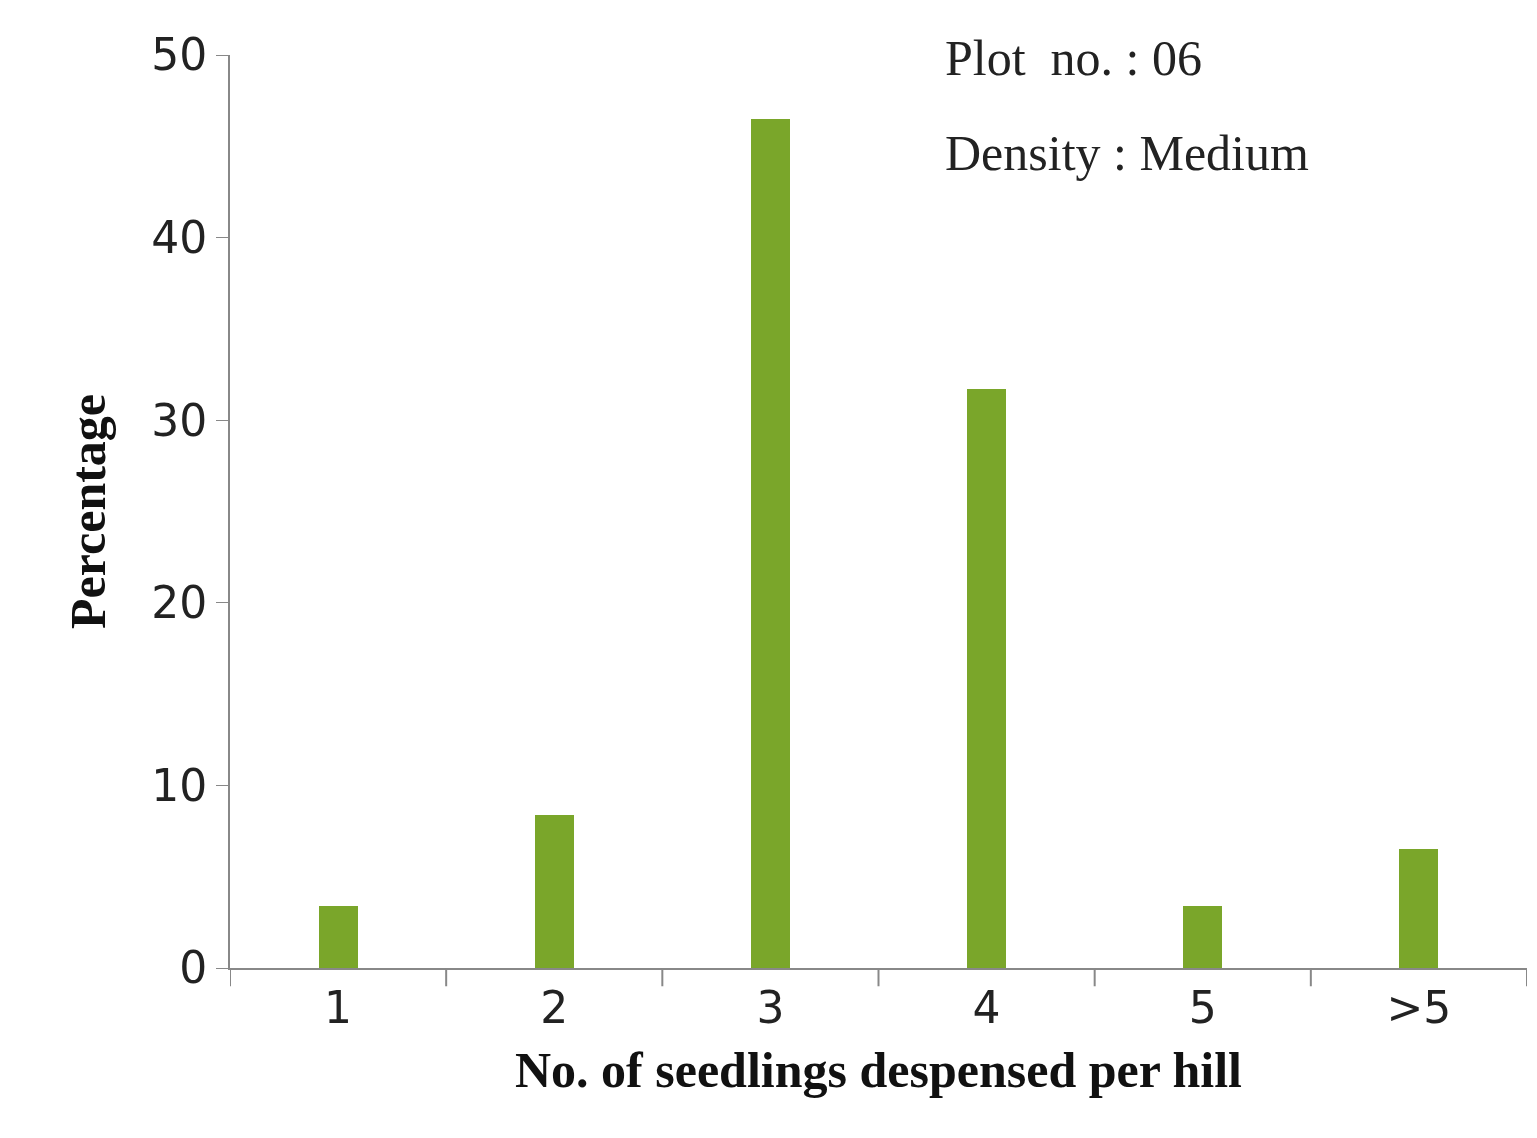  What do you see at coordinates (179, 785) in the screenshot?
I see `y-tick-label: 10` at bounding box center [179, 785].